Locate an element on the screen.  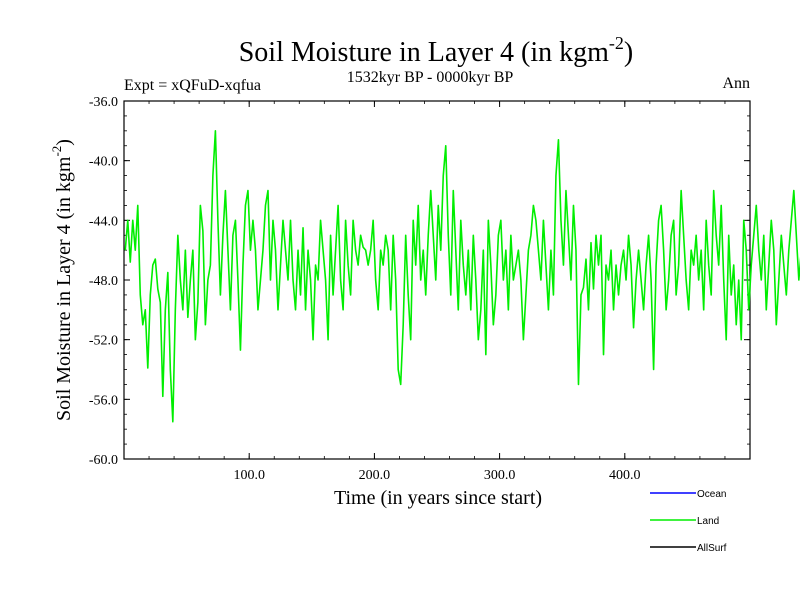
x-tick-label: 400.0 is located at coordinates (625, 475).